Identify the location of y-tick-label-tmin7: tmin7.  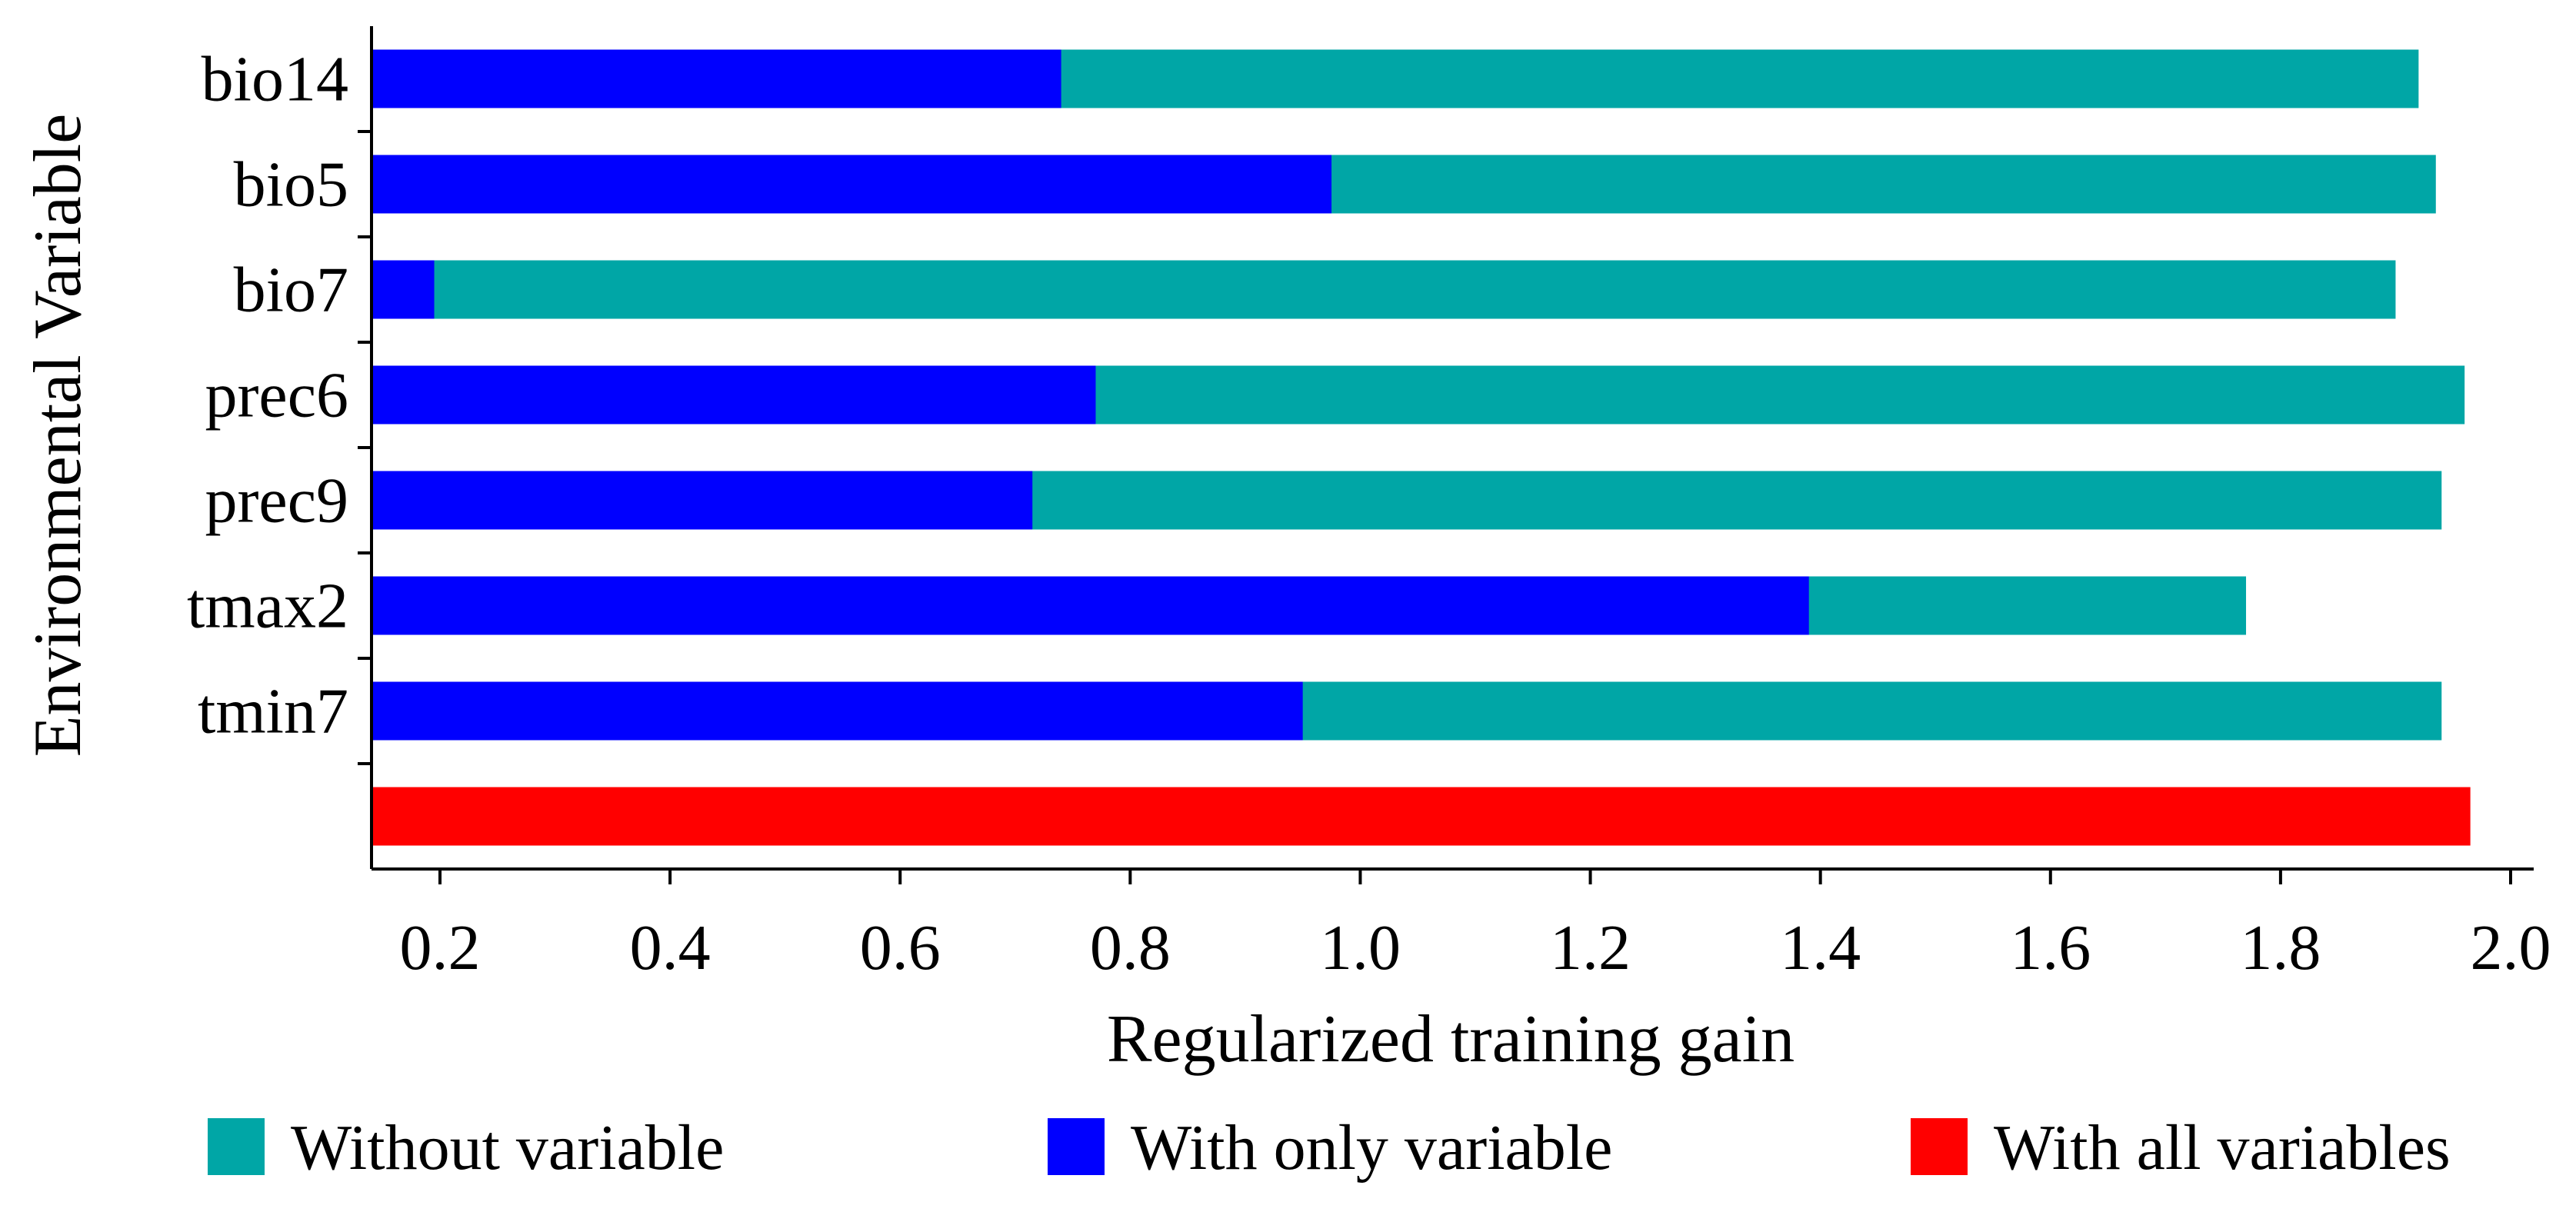
(273, 712).